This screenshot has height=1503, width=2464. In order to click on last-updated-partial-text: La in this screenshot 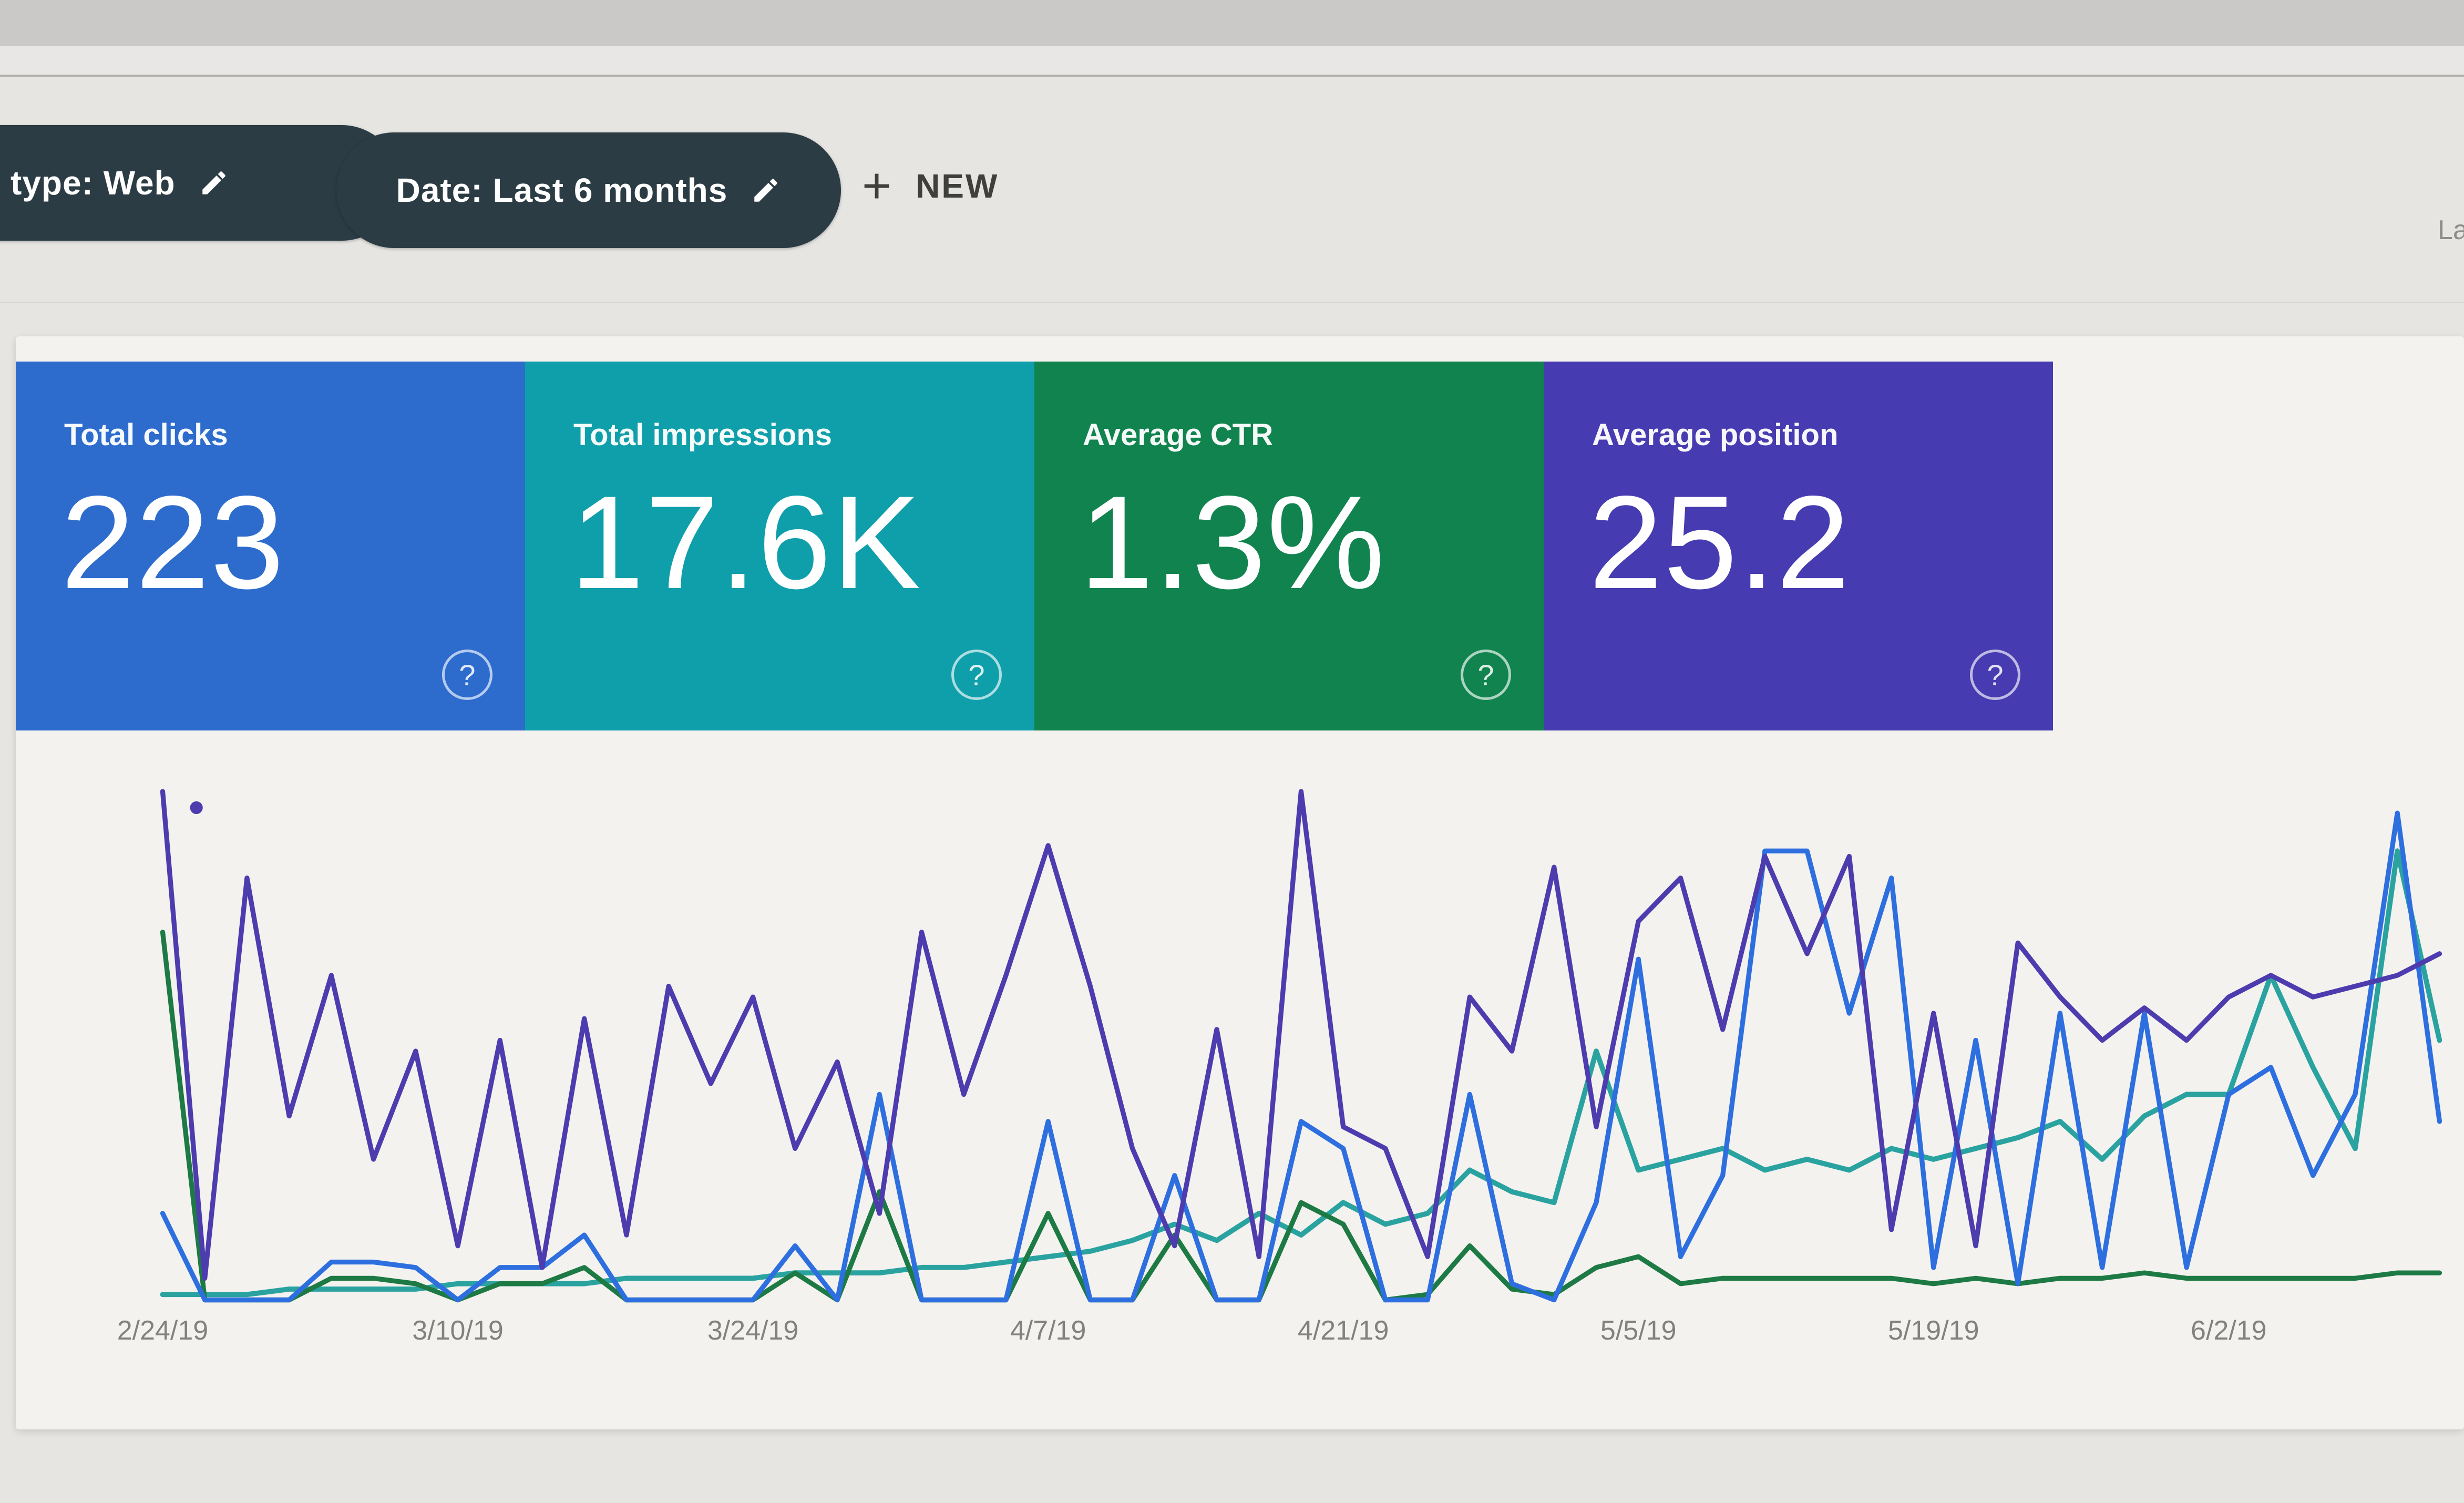, I will do `click(2451, 230)`.